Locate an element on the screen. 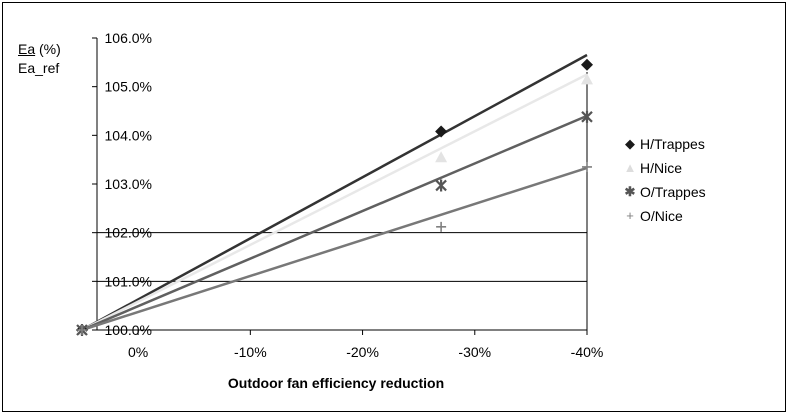  x-axis-title: Outdoor fan efficiency reduction is located at coordinates (336, 383).